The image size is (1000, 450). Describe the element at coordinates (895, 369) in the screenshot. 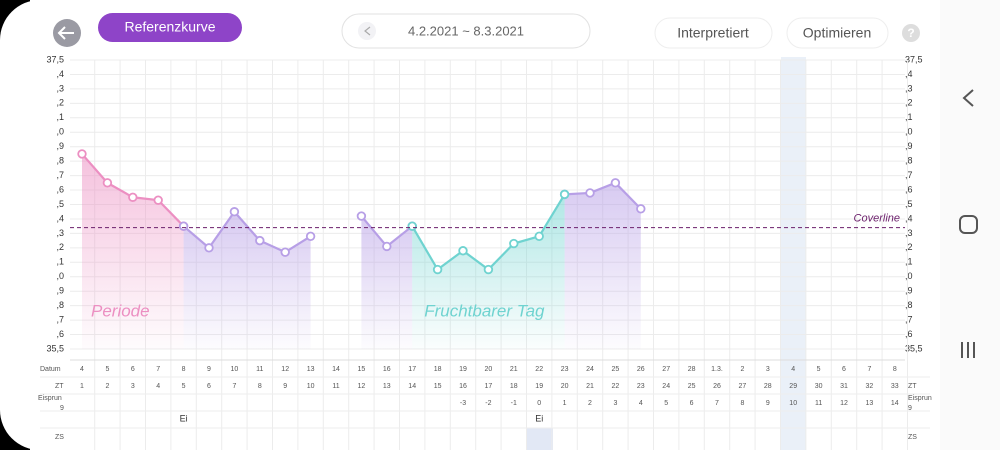

I see `x-tick-label: 8` at that location.